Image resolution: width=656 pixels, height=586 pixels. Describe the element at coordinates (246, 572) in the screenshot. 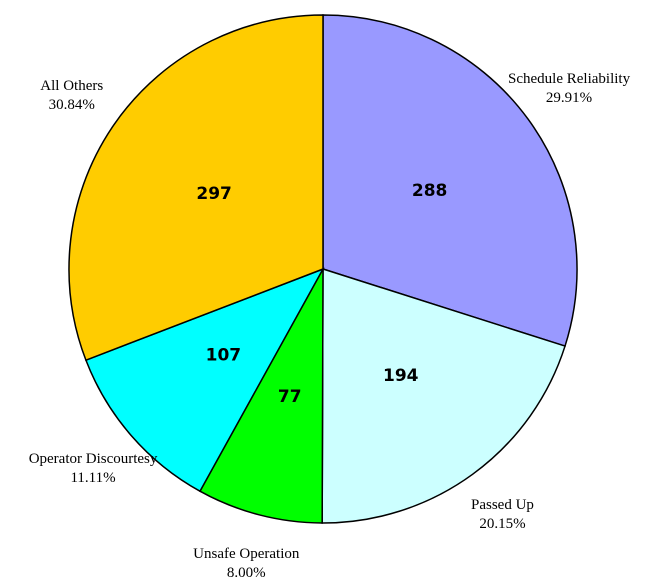

I see `percent-label: 8.00%` at that location.